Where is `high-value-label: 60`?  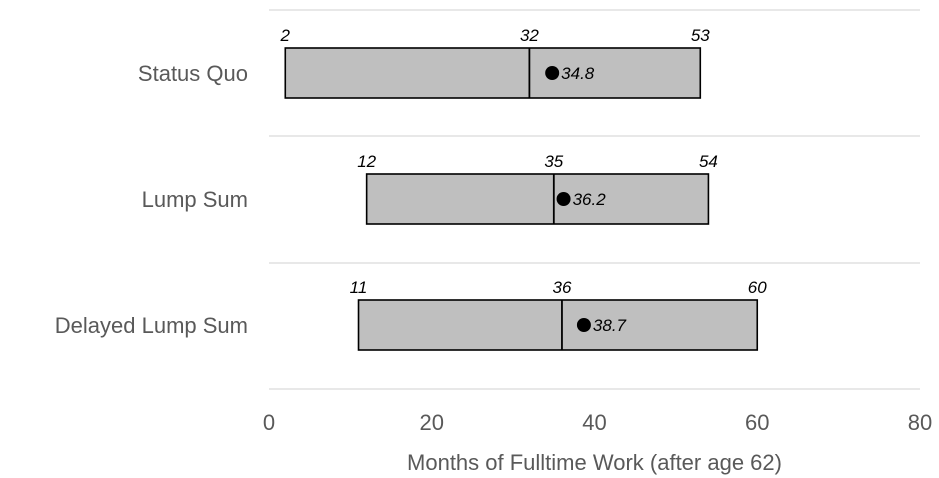 high-value-label: 60 is located at coordinates (757, 287).